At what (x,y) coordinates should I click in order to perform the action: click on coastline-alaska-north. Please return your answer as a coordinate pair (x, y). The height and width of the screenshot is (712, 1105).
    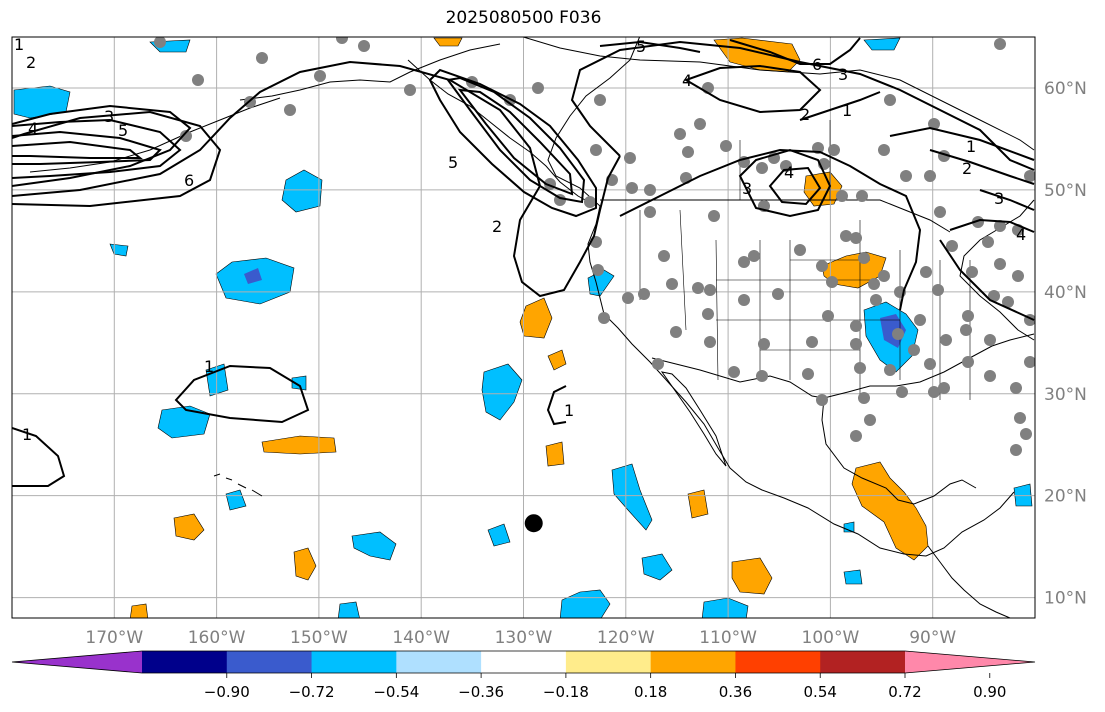
    Looking at the image, I should click on (370, 72).